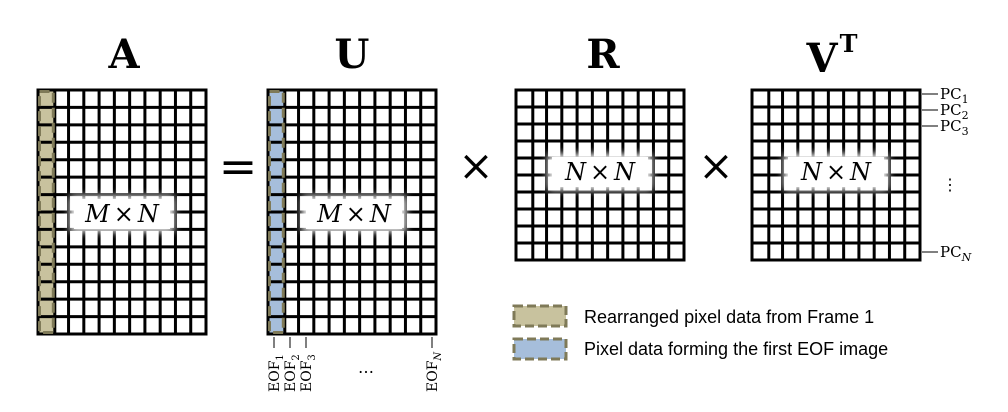  What do you see at coordinates (950, 184) in the screenshot?
I see `pc-ellipsis: ⋮` at bounding box center [950, 184].